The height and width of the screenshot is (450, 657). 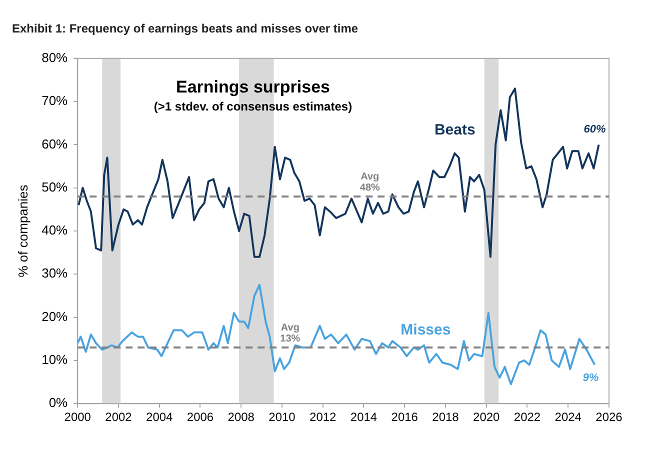 What do you see at coordinates (55, 57) in the screenshot?
I see `y-tick-label: 80%` at bounding box center [55, 57].